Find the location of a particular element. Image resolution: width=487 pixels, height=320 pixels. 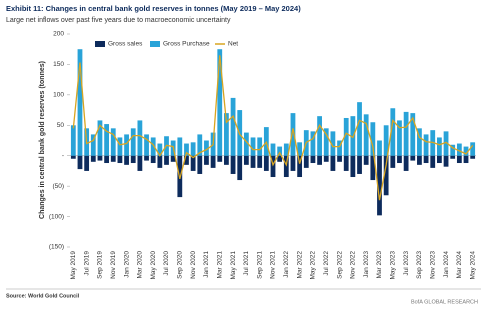

y-tick-label: - is located at coordinates (63, 155).